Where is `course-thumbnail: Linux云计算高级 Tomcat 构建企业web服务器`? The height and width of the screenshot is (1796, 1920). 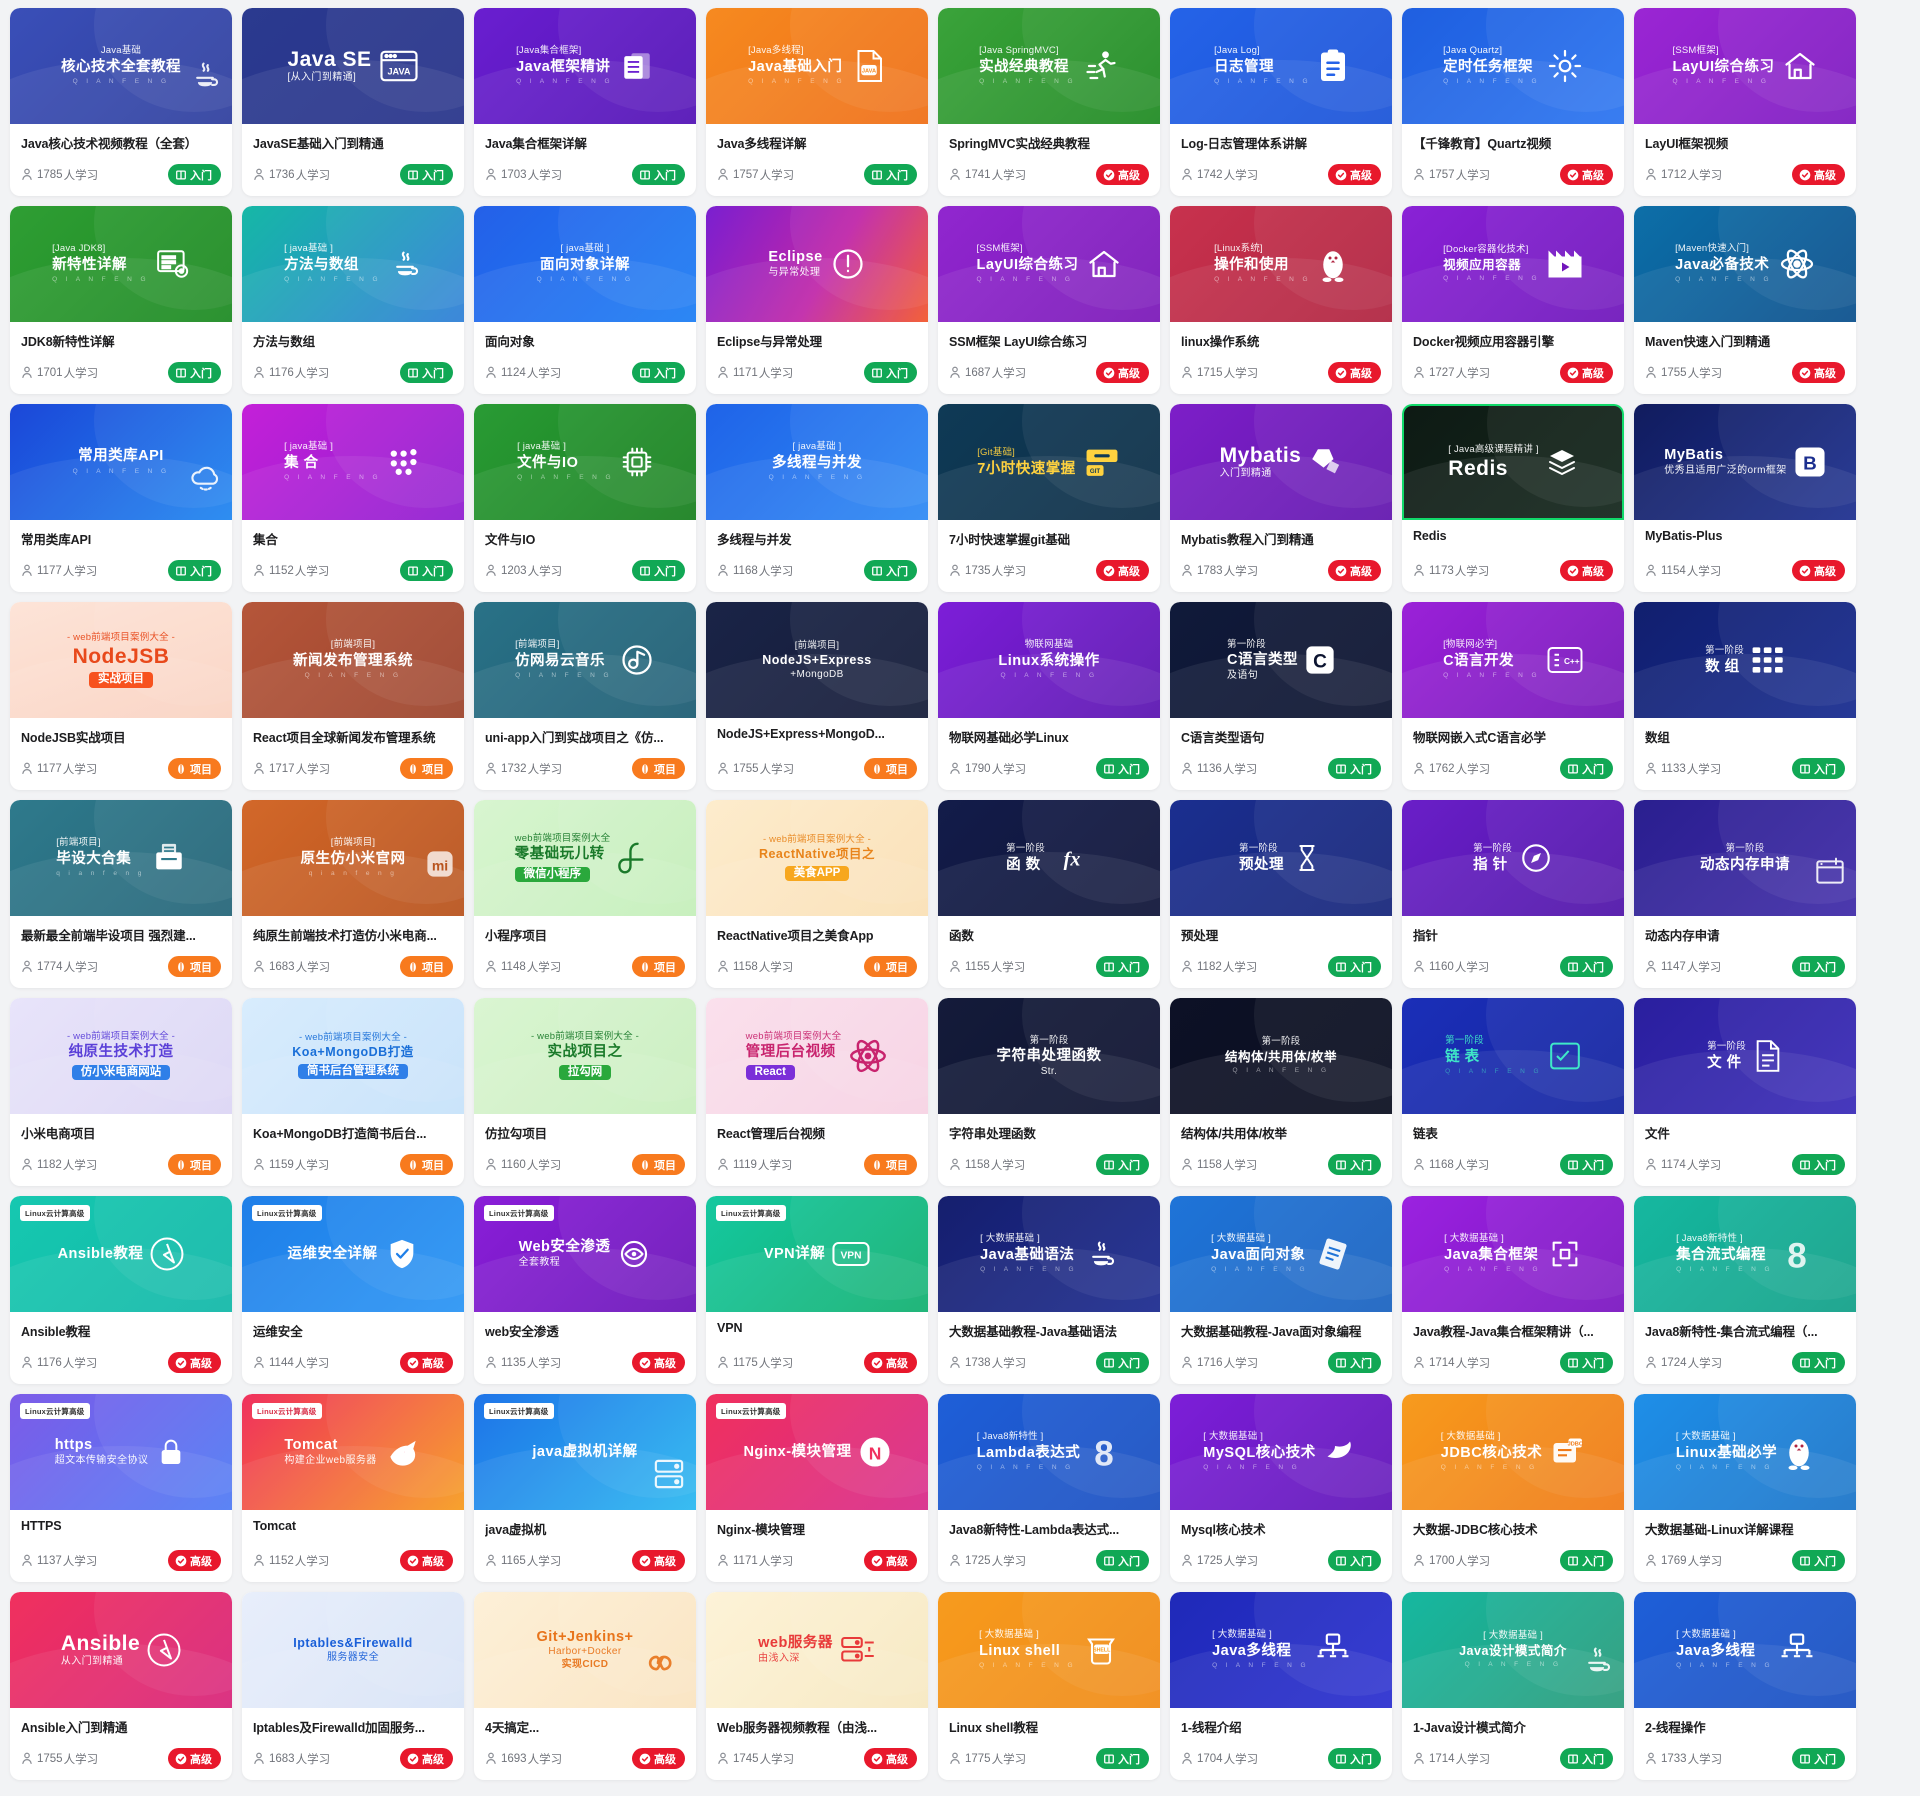 course-thumbnail: Linux云计算高级 Tomcat 构建企业web服务器 is located at coordinates (353, 1452).